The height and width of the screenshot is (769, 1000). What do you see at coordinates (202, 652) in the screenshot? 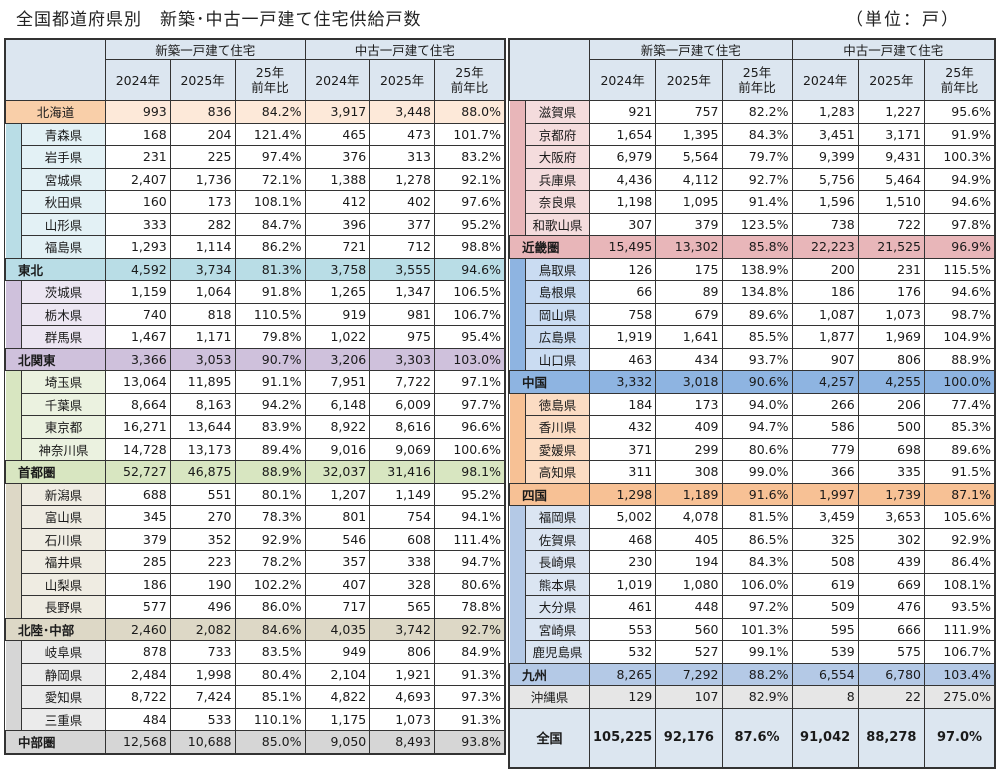
I see `new-2025-cell: 733` at bounding box center [202, 652].